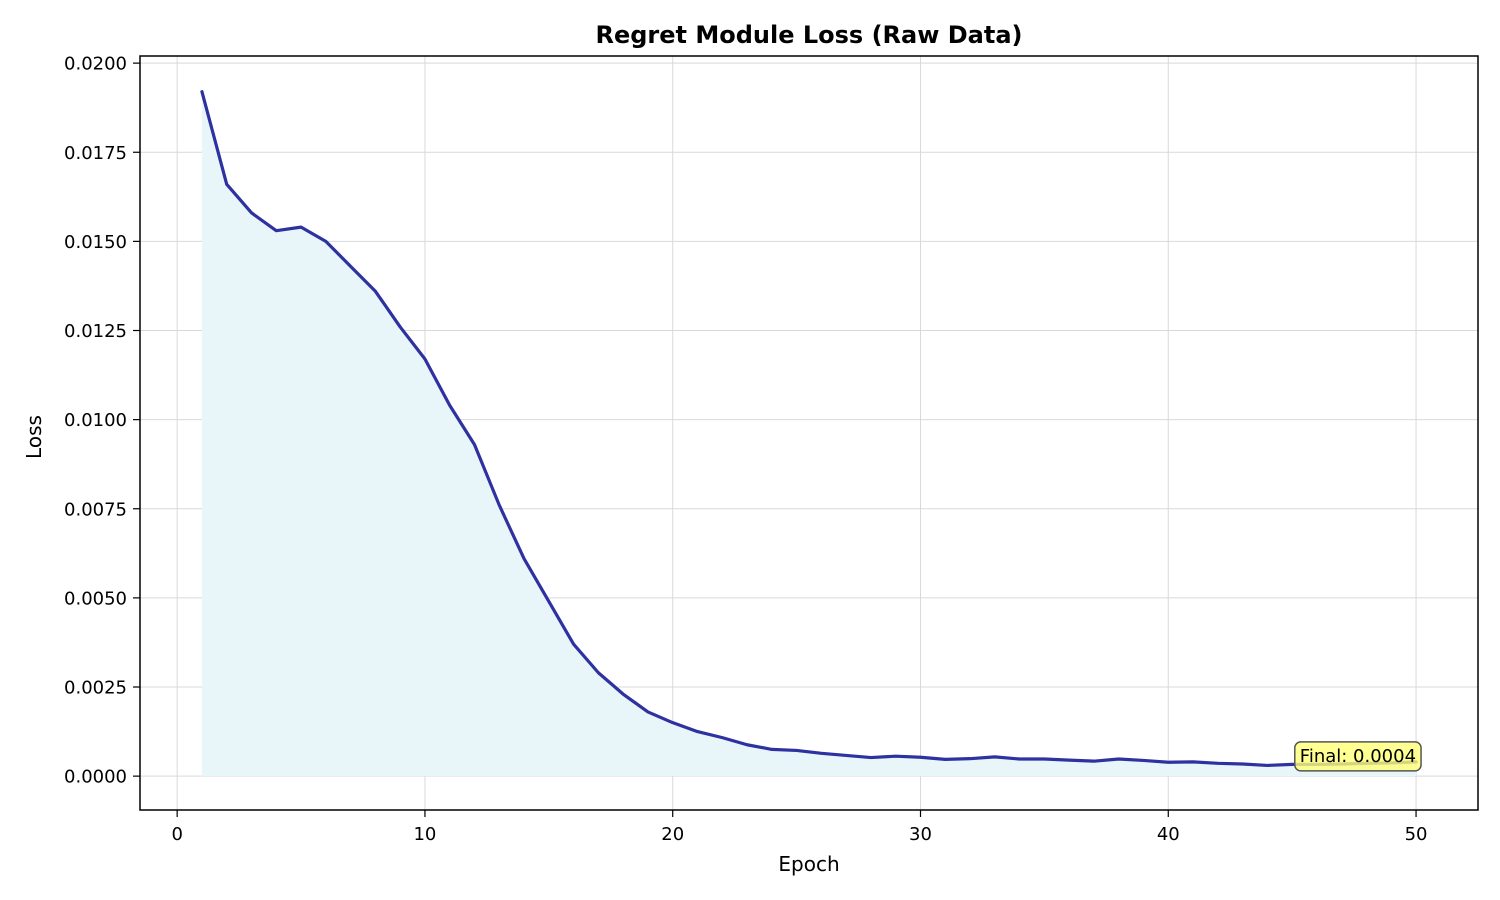 Image resolution: width=1500 pixels, height=900 pixels. Describe the element at coordinates (920, 834) in the screenshot. I see `x-tick-label: 30` at that location.